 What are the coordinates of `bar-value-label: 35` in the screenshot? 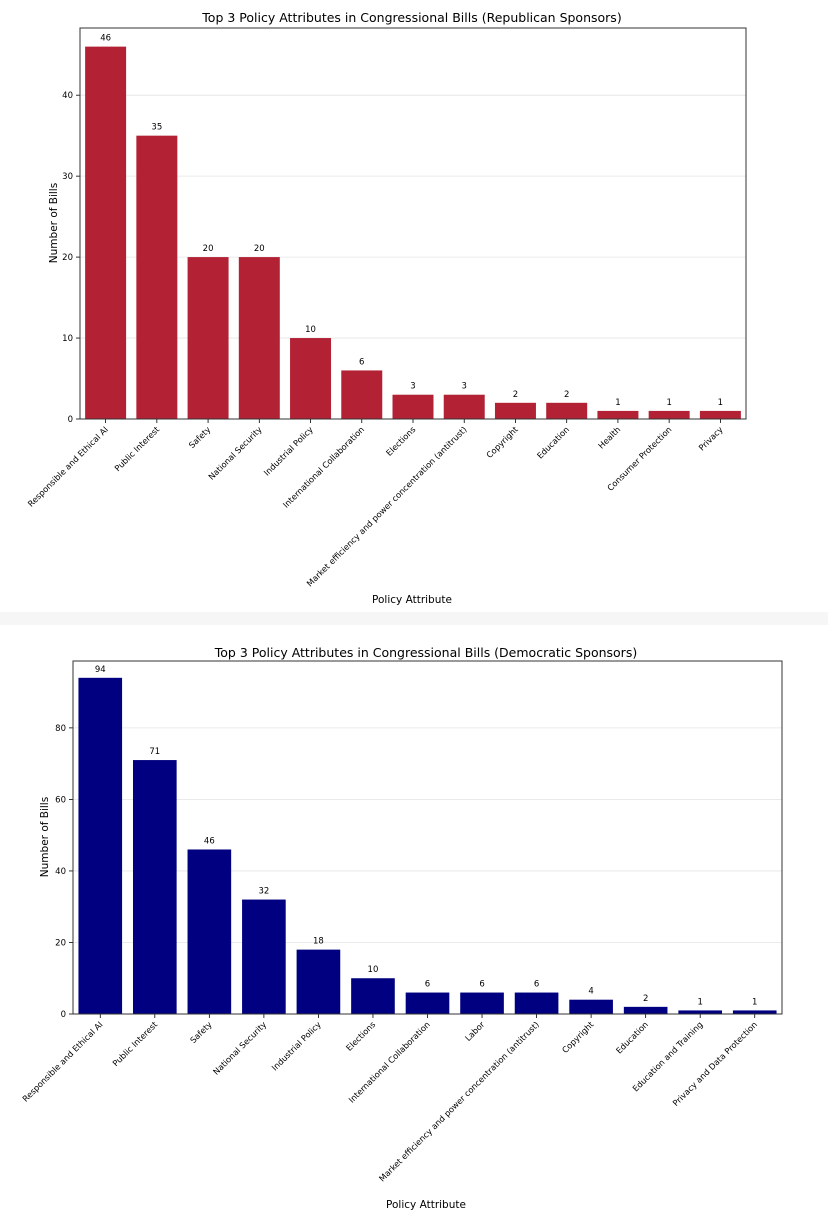 It's located at (156, 128).